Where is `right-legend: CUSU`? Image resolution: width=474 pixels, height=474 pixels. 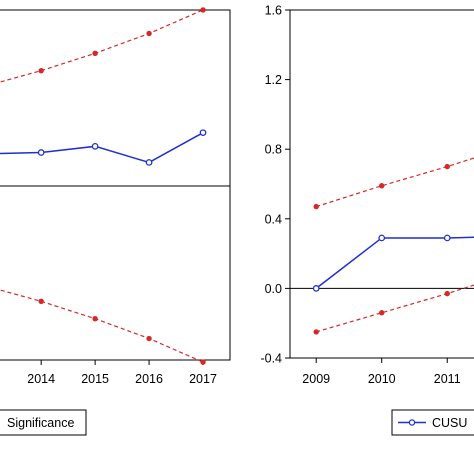 right-legend: CUSU is located at coordinates (432, 422).